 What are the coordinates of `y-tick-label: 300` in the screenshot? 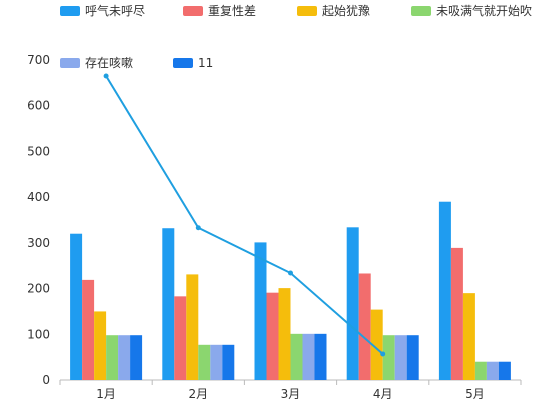 It's located at (38, 243).